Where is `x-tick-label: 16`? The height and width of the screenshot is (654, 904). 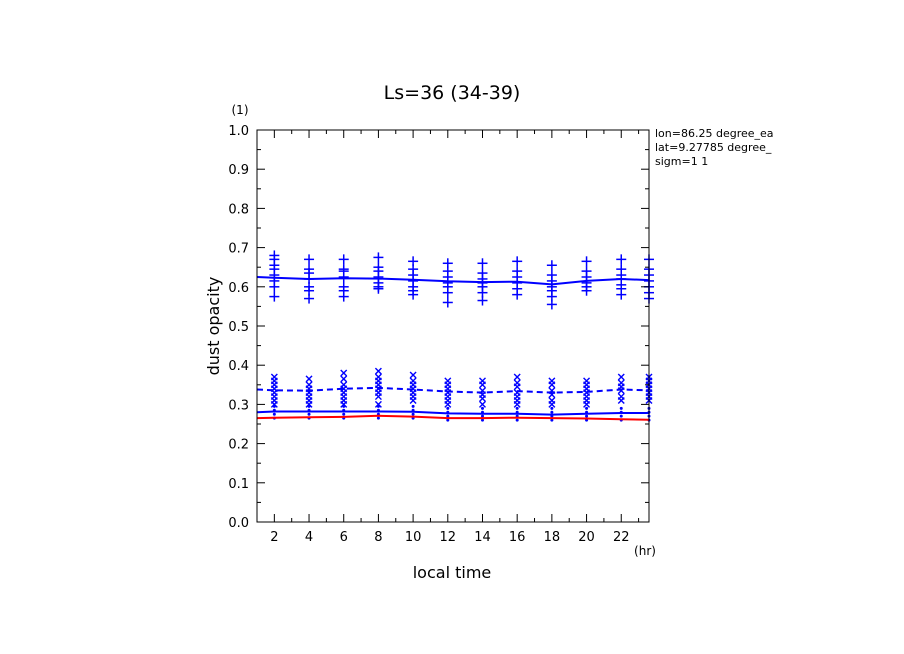
x-tick-label: 16 is located at coordinates (517, 537).